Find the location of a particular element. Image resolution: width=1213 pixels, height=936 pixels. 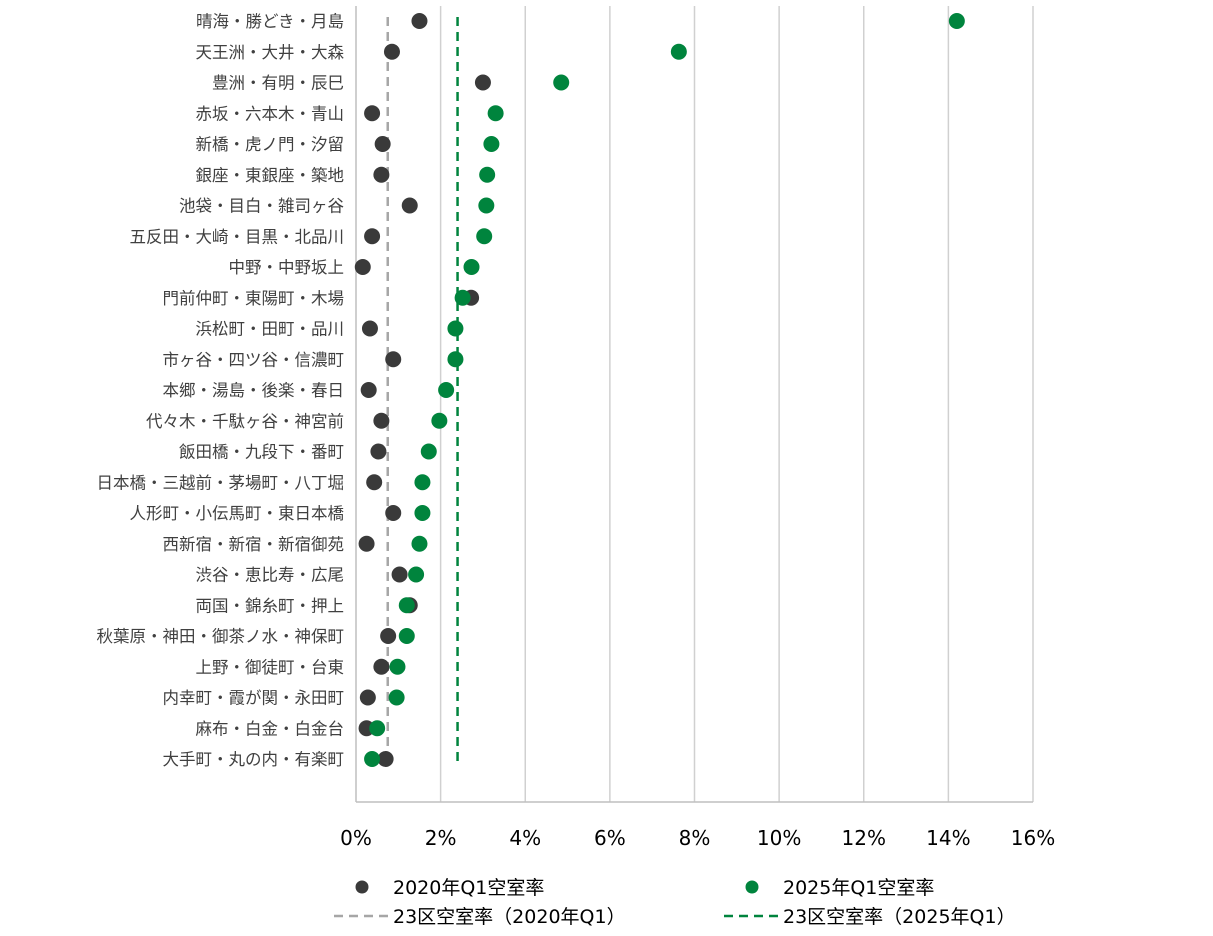

legend-label: 23区空室率（2020年Q1） is located at coordinates (509, 917).